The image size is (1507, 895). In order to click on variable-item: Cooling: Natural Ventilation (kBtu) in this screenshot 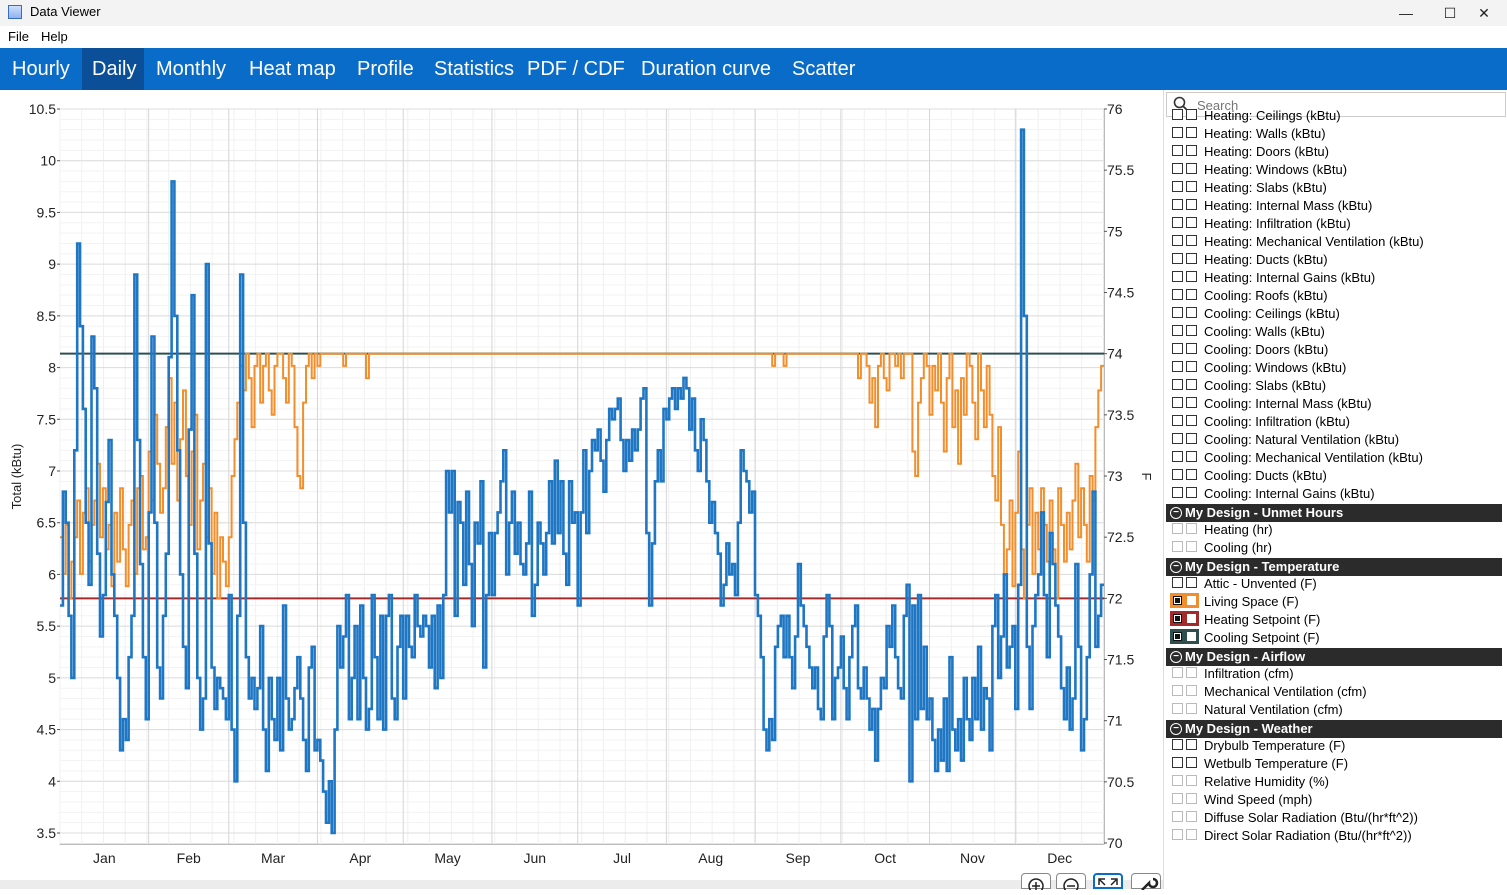, I will do `click(1335, 440)`.